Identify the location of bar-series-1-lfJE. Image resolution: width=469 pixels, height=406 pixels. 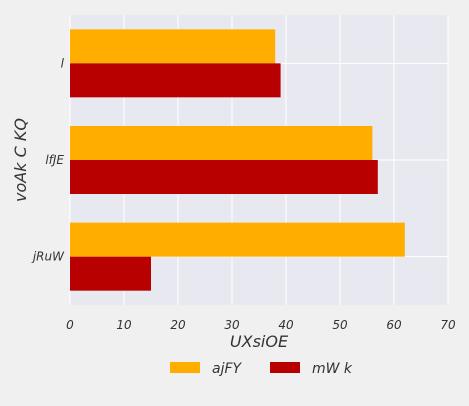
(221, 143).